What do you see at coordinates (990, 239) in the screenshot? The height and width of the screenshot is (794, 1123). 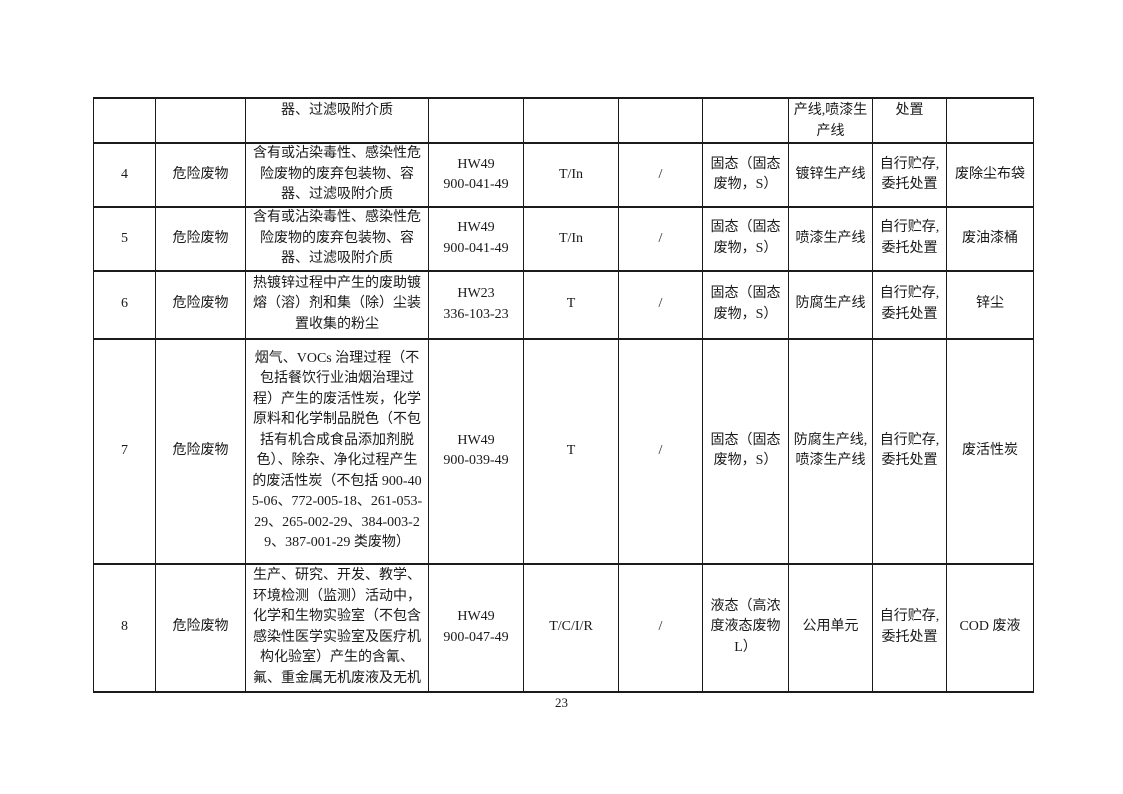 I see `cell-waste-name: 废油漆桶` at bounding box center [990, 239].